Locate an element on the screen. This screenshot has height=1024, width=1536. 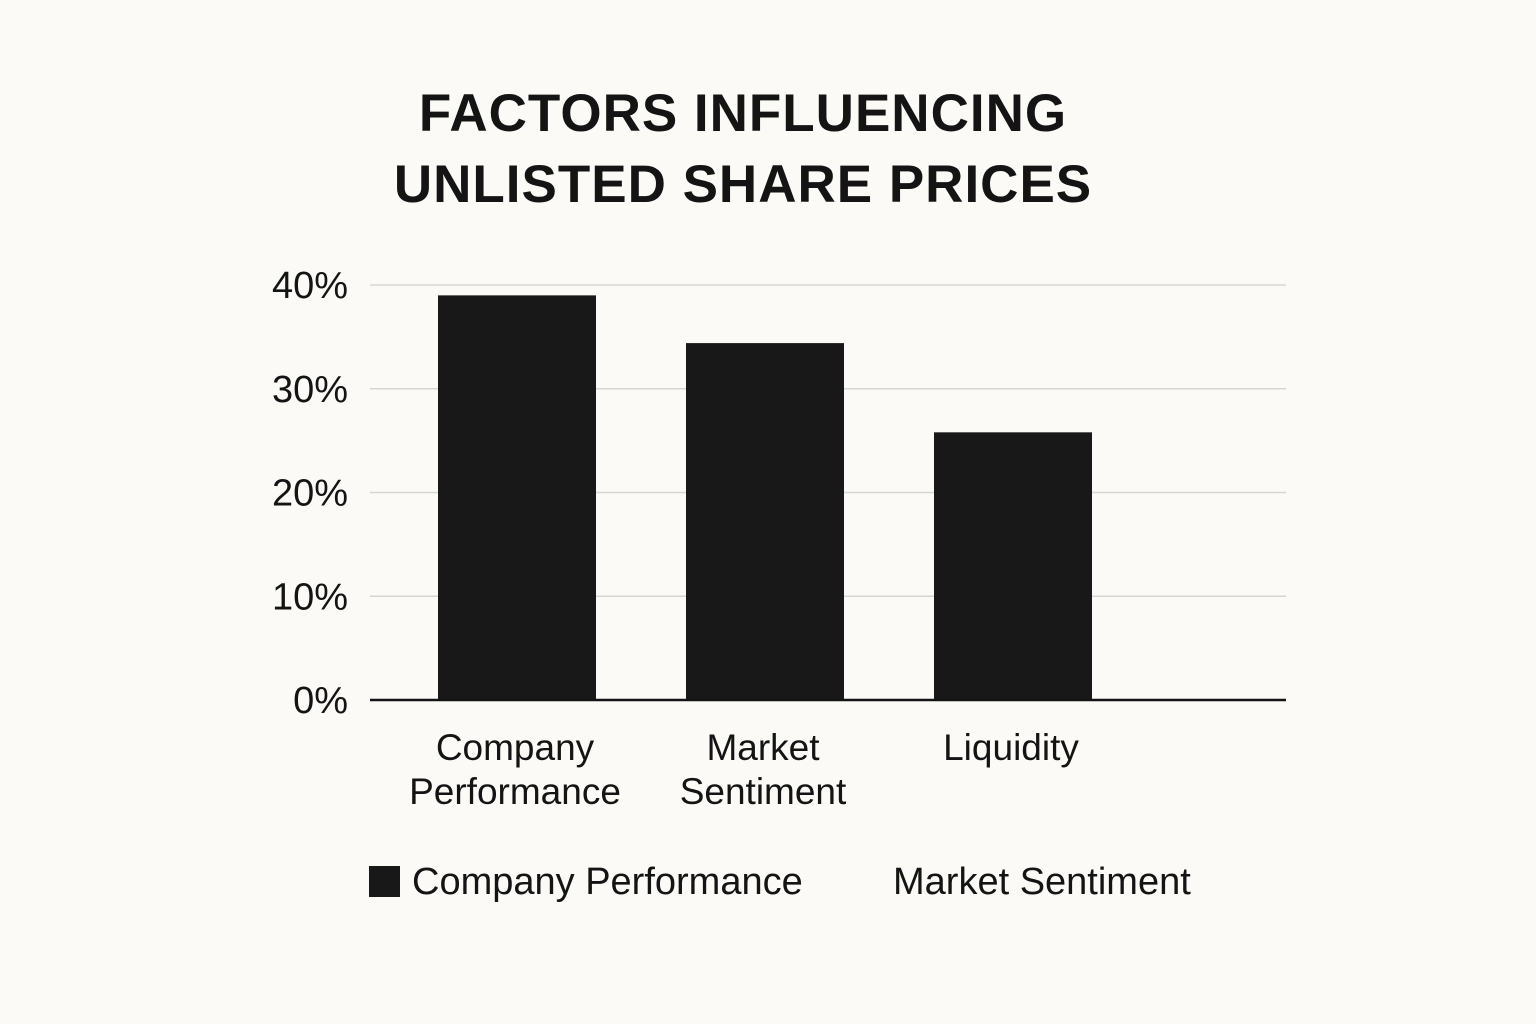
y-tick-label: 30% is located at coordinates (310, 390).